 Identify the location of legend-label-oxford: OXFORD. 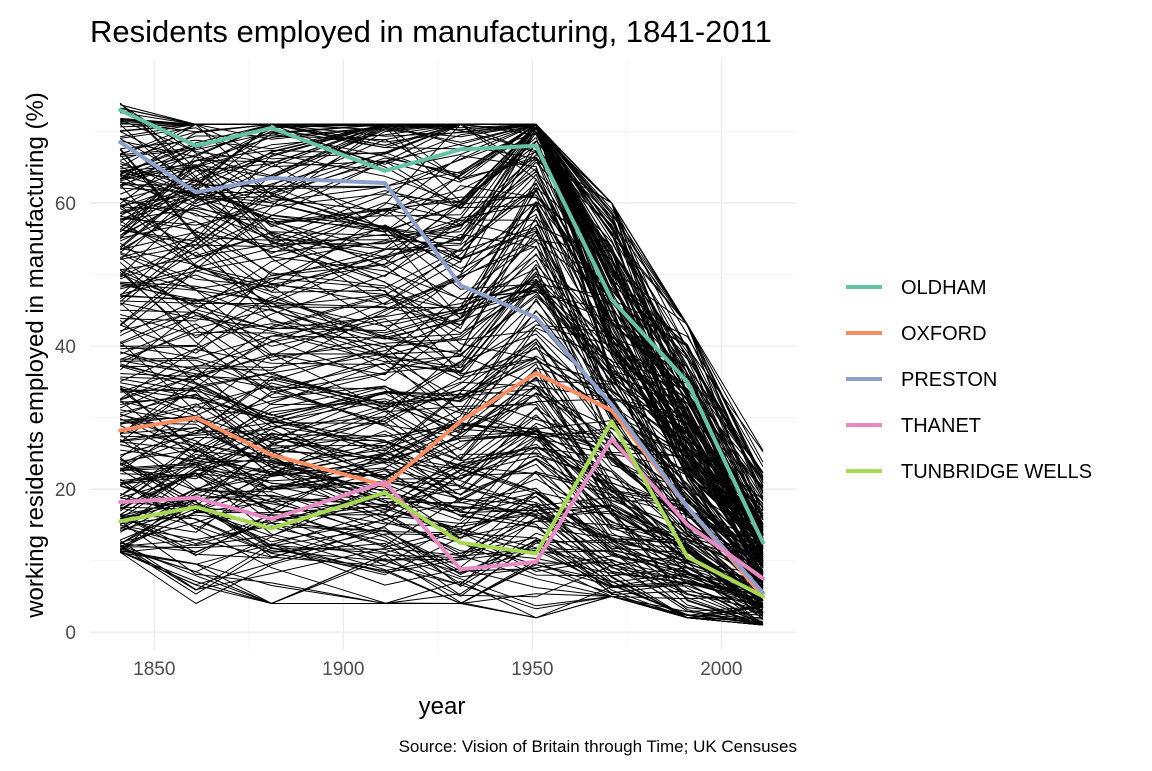
(944, 334).